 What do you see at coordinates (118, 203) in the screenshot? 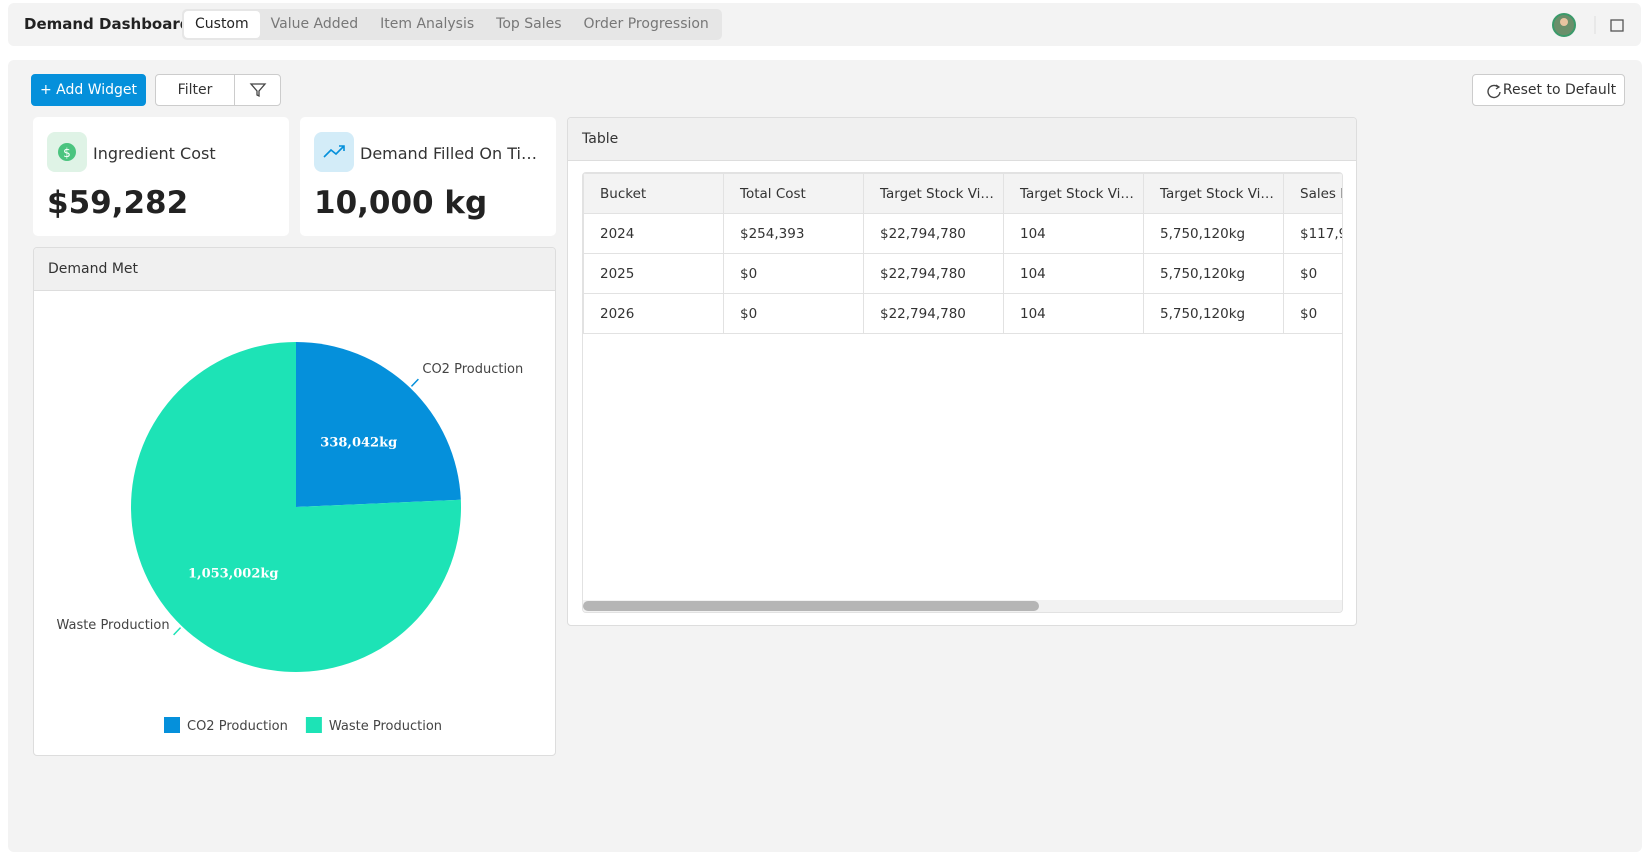
I see `kpi-value: $59,282` at bounding box center [118, 203].